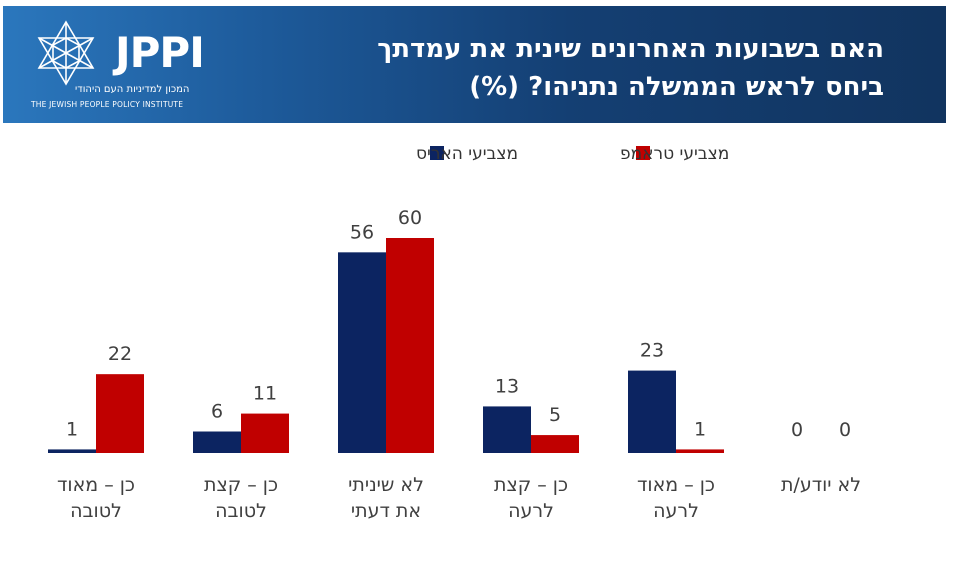  What do you see at coordinates (652, 351) in the screenshot?
I see `value-label-harris-5: 23` at bounding box center [652, 351].